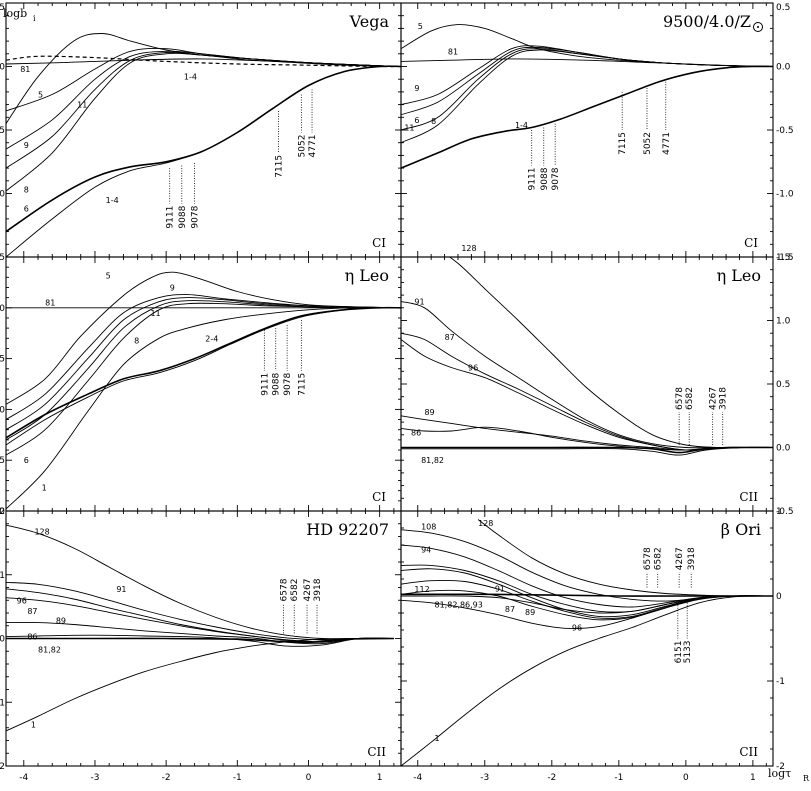 The image size is (811, 791). I want to click on wavelength-label: 9088, so click(277, 384).